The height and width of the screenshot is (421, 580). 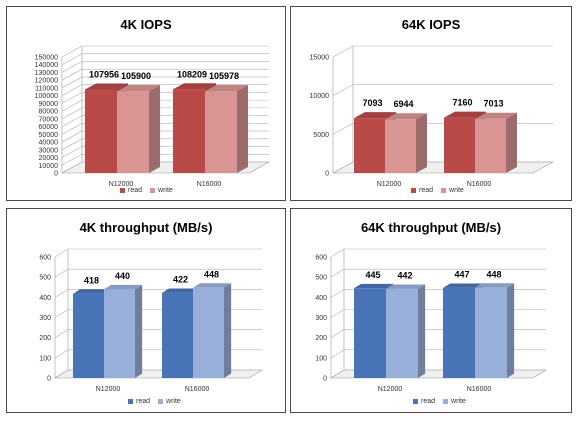 What do you see at coordinates (49, 112) in the screenshot?
I see `y-tick-label: 80000` at bounding box center [49, 112].